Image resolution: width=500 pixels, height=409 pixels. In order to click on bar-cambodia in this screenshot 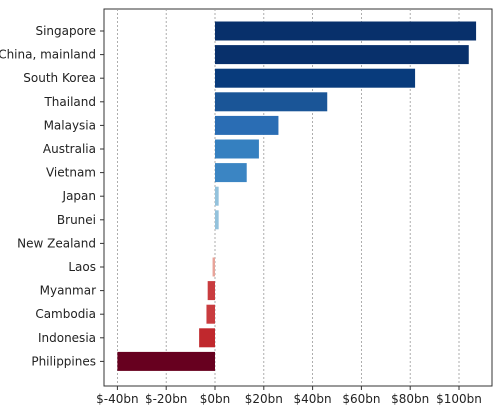, I will do `click(210, 314)`.